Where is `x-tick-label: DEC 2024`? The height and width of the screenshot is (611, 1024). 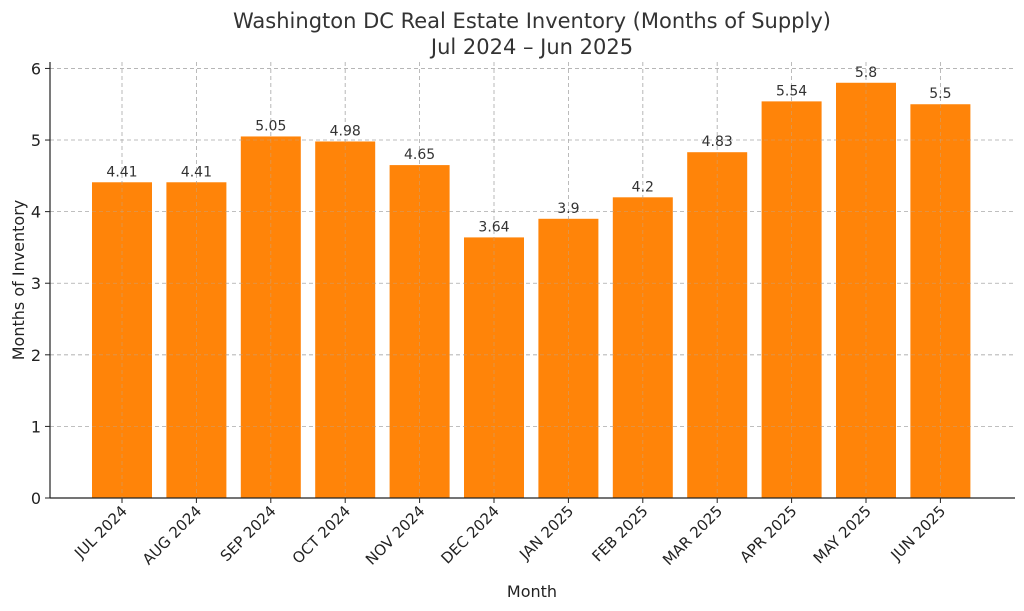
x-tick-label: DEC 2024 is located at coordinates (469, 534).